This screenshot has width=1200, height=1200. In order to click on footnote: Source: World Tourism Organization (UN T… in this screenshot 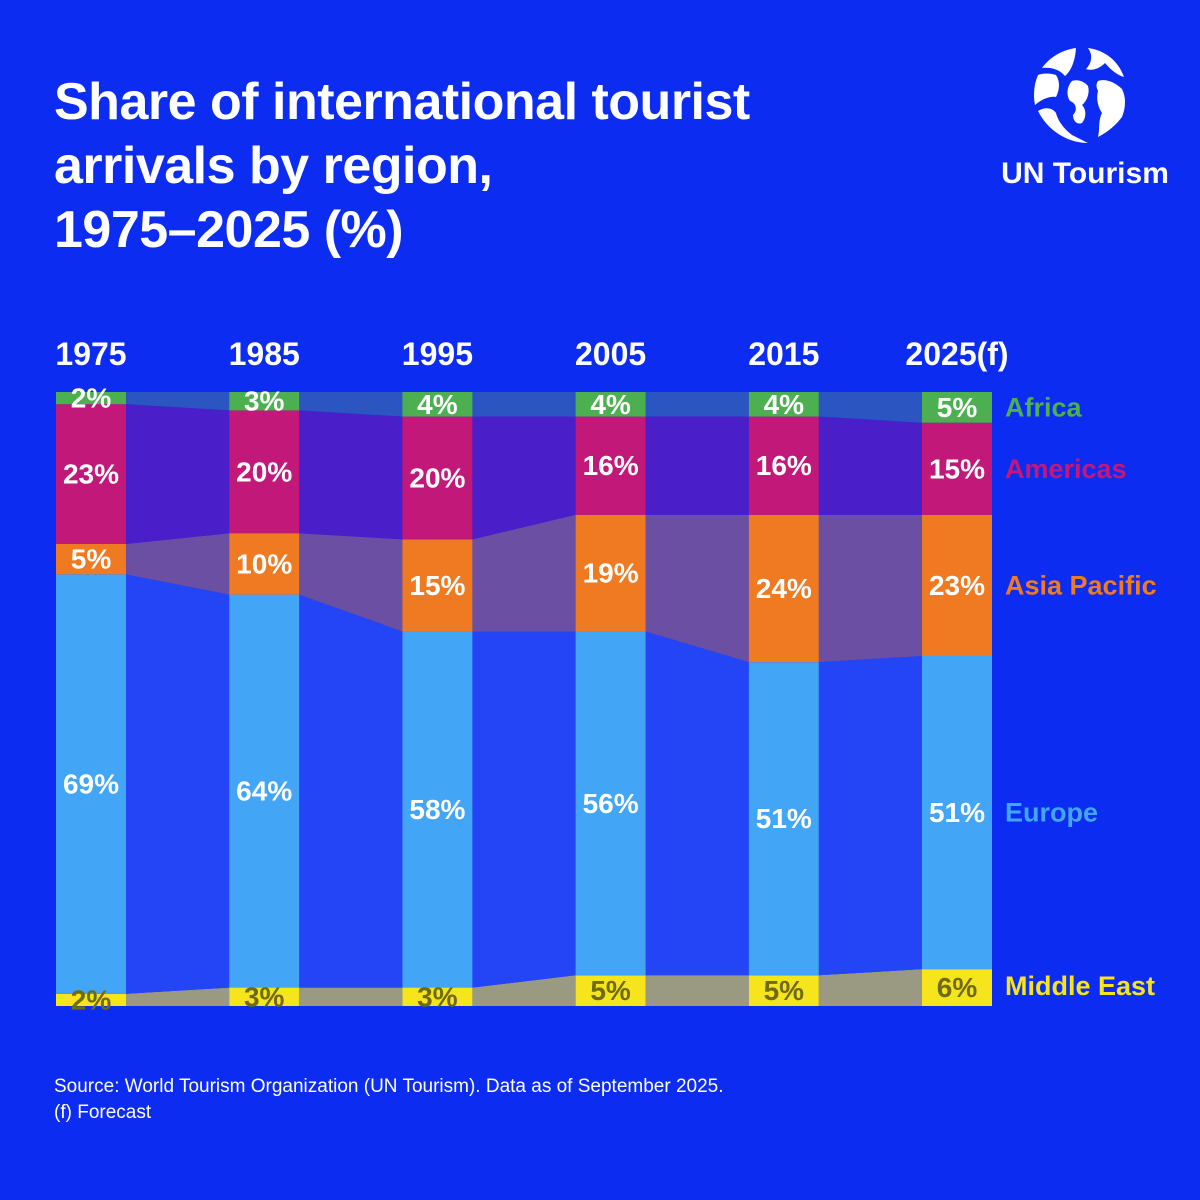, I will do `click(389, 1100)`.